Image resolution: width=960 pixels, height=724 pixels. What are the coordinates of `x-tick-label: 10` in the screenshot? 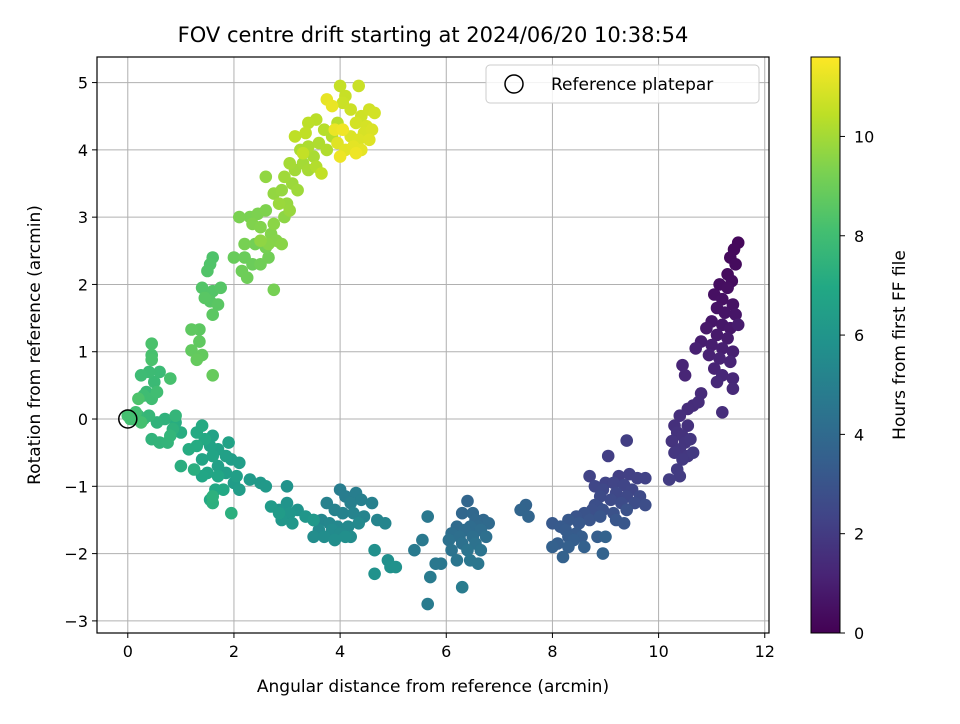 It's located at (658, 651).